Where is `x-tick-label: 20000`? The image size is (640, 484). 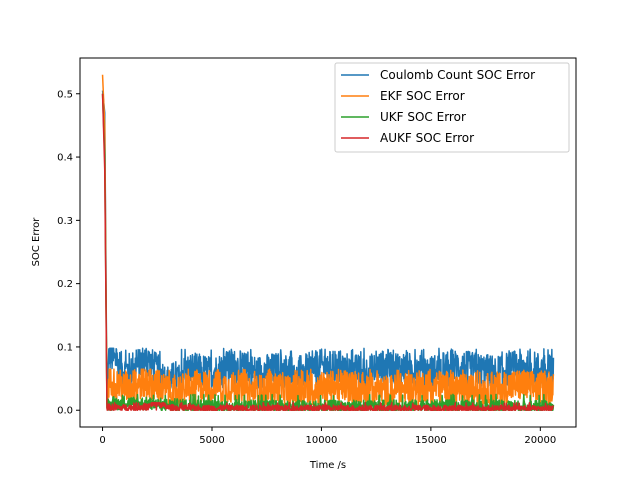 x-tick-label: 20000 is located at coordinates (540, 440).